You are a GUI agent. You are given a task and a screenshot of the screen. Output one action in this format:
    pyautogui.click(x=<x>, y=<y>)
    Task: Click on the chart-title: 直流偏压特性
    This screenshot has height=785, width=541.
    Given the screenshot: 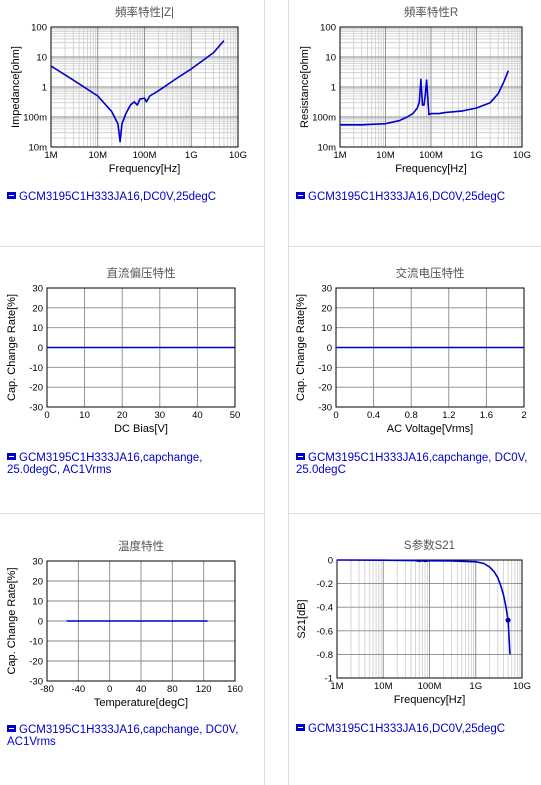 What is the action you would take?
    pyautogui.click(x=141, y=273)
    